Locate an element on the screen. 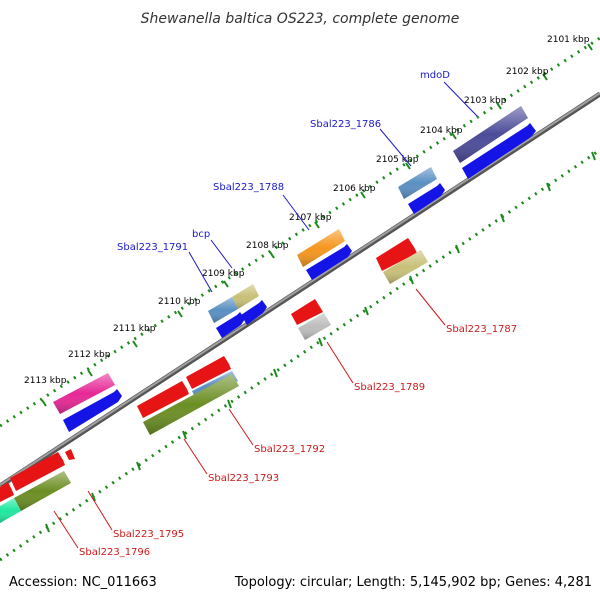 The image size is (600, 600). label-sbal223-1793: Sbal223_1793 is located at coordinates (243, 478).